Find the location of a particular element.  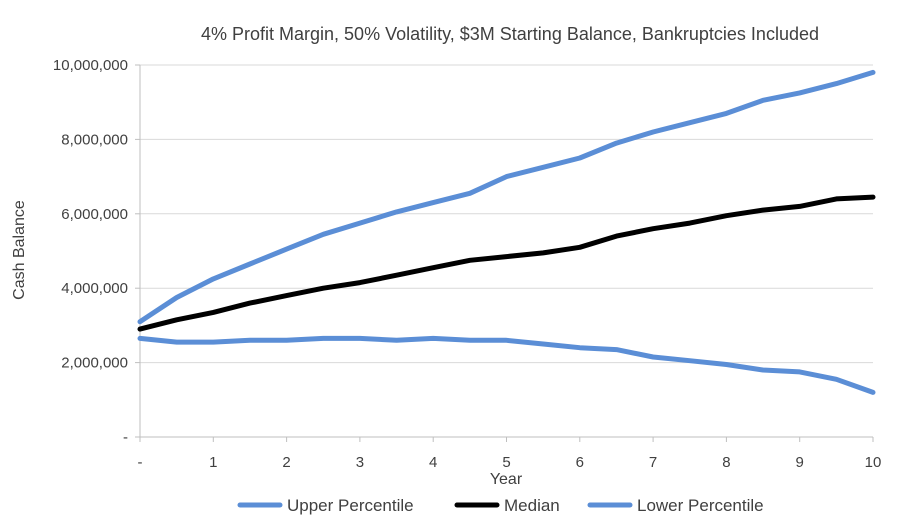

x-tick-label: 10 is located at coordinates (873, 462).